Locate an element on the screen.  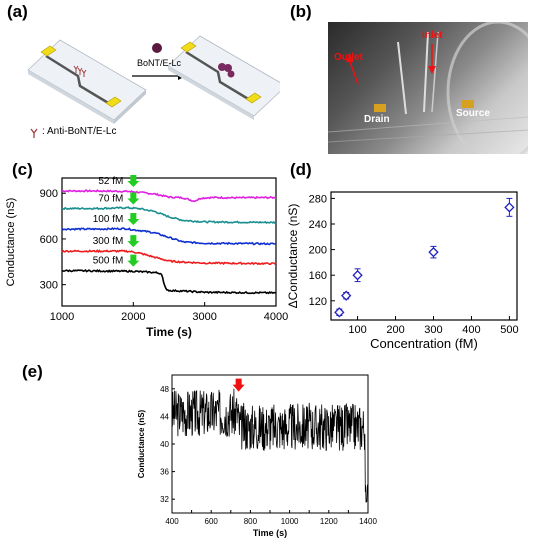
y-tick-label: 160 is located at coordinates (318, 276).